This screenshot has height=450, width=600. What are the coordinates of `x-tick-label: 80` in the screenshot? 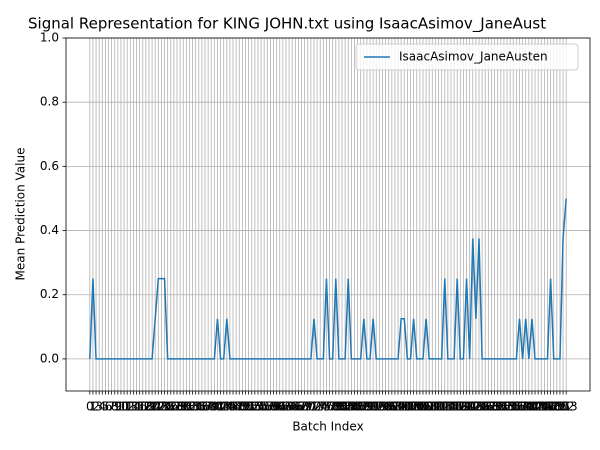 It's located at (338, 407).